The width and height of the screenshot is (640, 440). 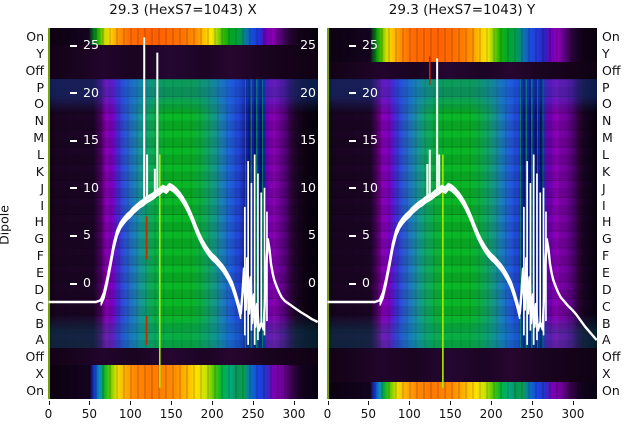 I want to click on panel-title-x: 29.3 (HexS7=1043) X, so click(x=183, y=10).